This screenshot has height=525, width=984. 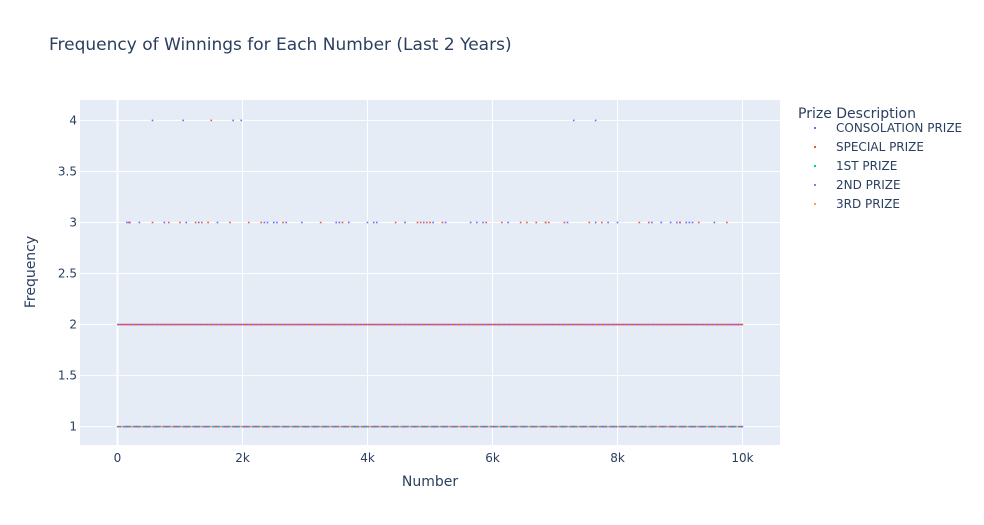 What do you see at coordinates (868, 204) in the screenshot?
I see `legend-item-label: 3RD PRIZE` at bounding box center [868, 204].